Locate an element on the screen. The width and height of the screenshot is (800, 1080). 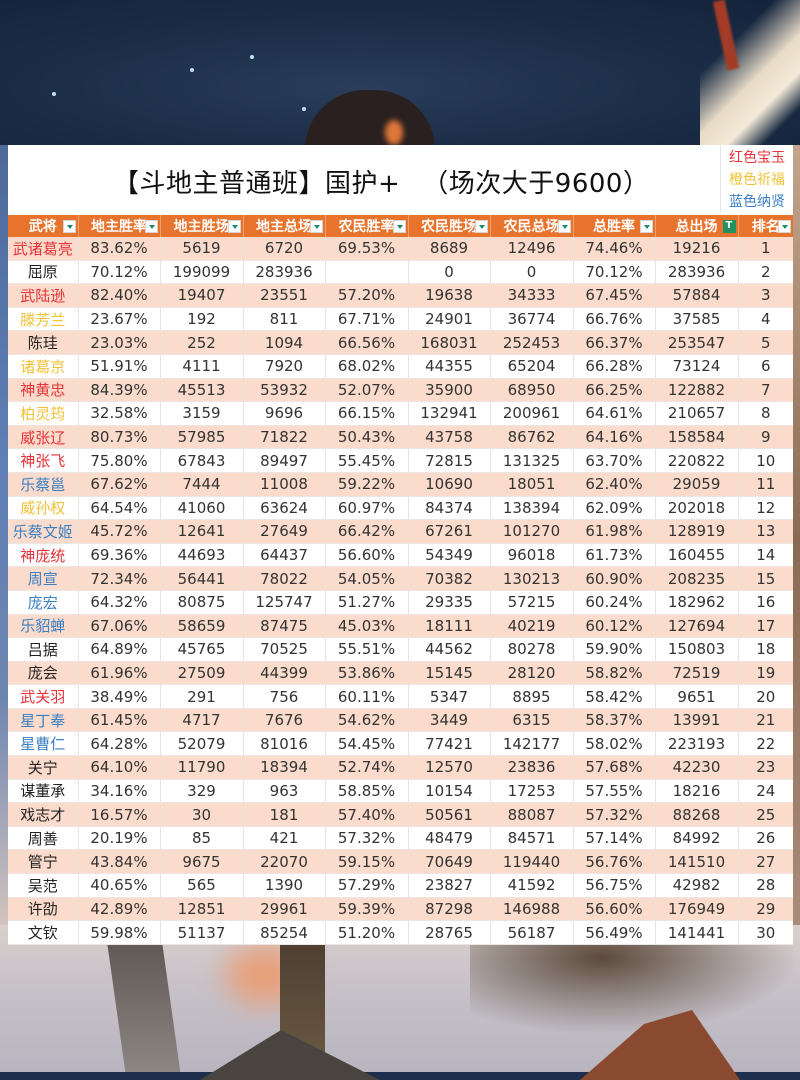
column-header-general: 武将 is located at coordinates (43, 226).